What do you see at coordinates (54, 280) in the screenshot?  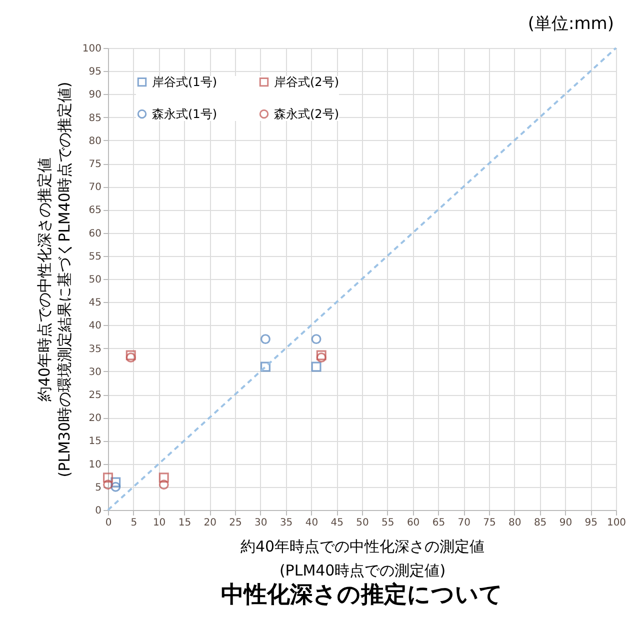 I see `y-axis-title: 約40年時点での中性化深さの推定値 (PLM30時の環境測定結果に基づくPLM40時点での推定値)` at bounding box center [54, 280].